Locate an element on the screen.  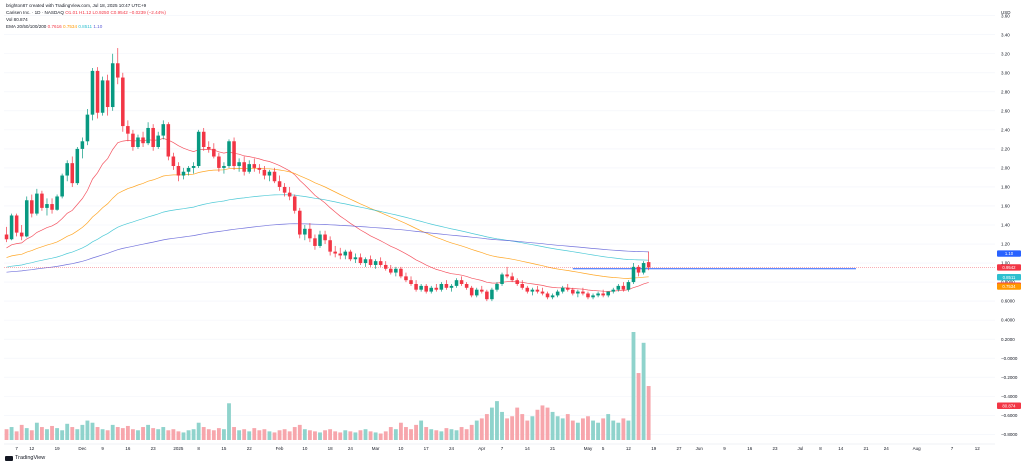
price-tick-label: 2.20 is located at coordinates (1005, 148).